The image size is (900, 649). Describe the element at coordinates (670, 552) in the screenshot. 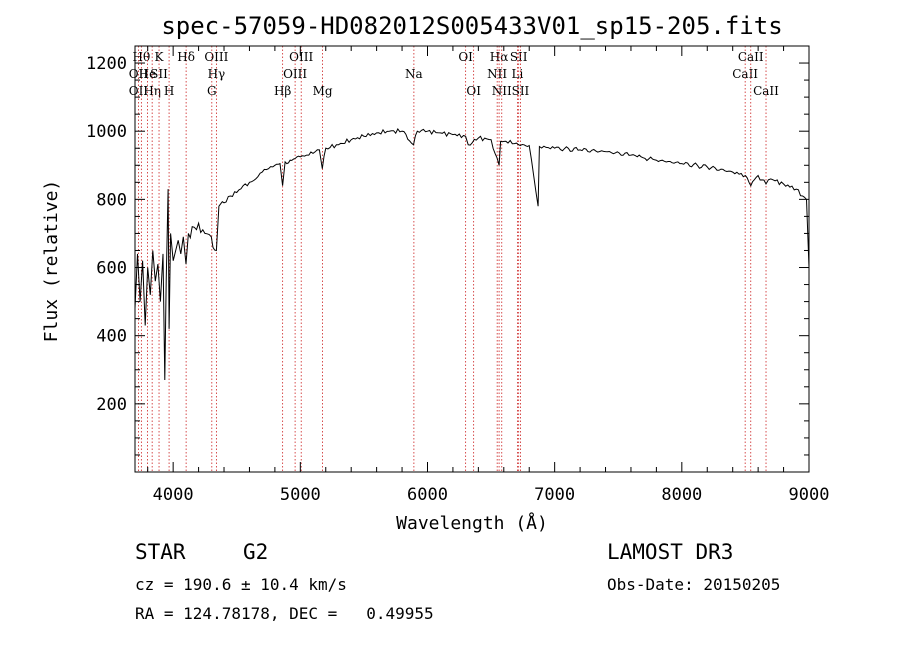

I see `survey-name: LAMOST DR3` at that location.